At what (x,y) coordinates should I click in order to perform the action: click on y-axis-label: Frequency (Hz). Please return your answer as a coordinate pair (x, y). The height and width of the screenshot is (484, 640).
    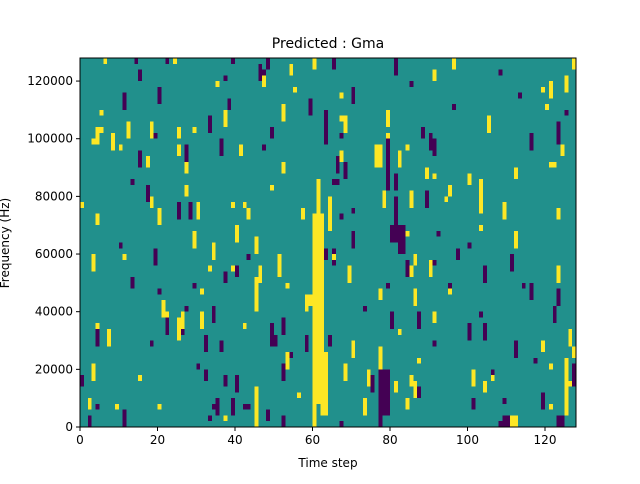
    Looking at the image, I should click on (6, 243).